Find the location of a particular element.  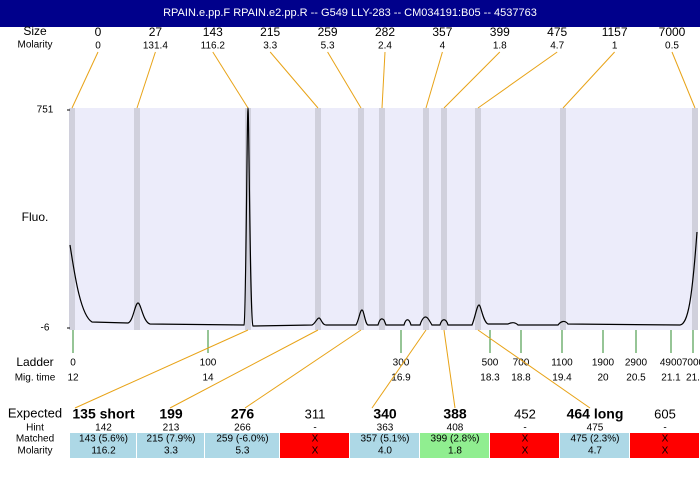

expected: 135 short is located at coordinates (103, 414).